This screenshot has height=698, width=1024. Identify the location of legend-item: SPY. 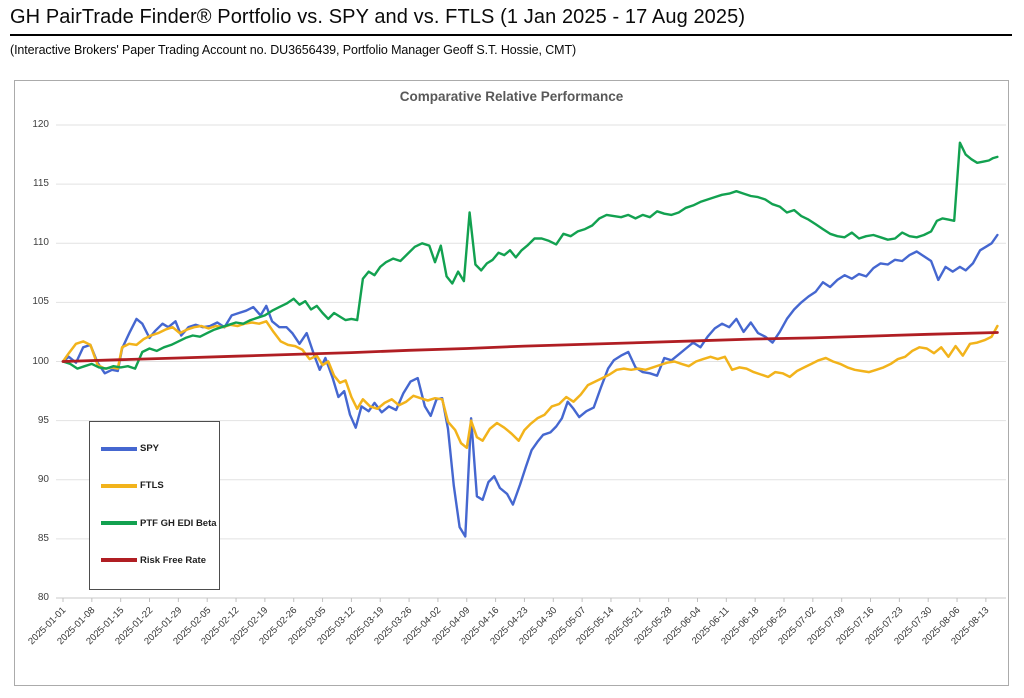
(154, 448).